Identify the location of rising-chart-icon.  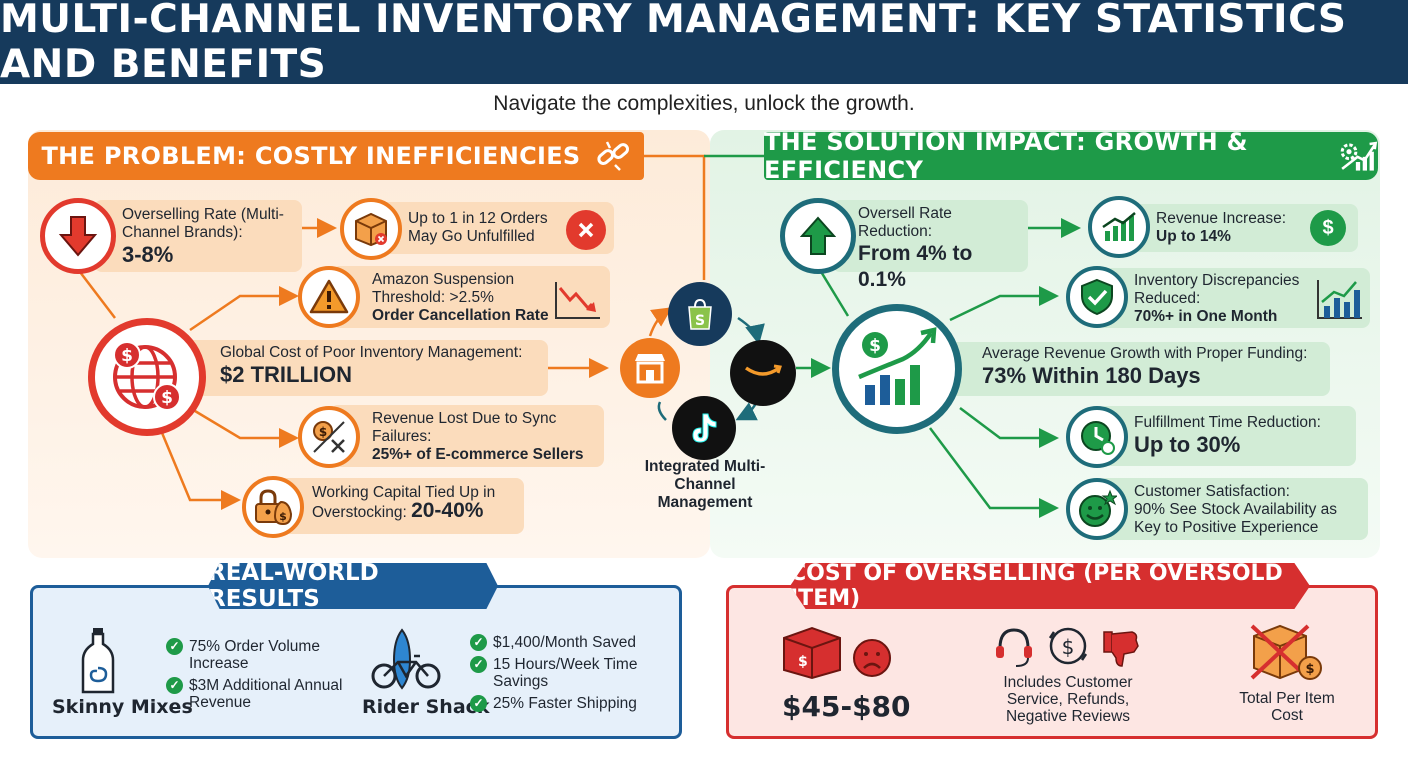
(1339, 299).